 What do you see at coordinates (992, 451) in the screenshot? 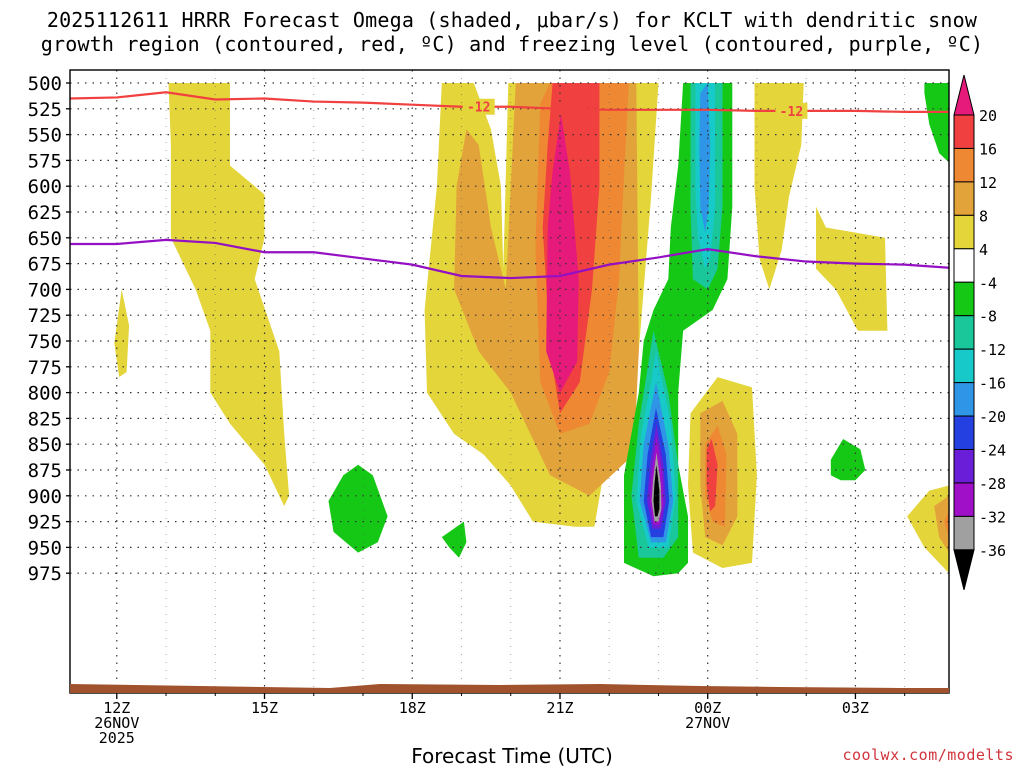
I see `colorbar-label-10: -24` at bounding box center [992, 451].